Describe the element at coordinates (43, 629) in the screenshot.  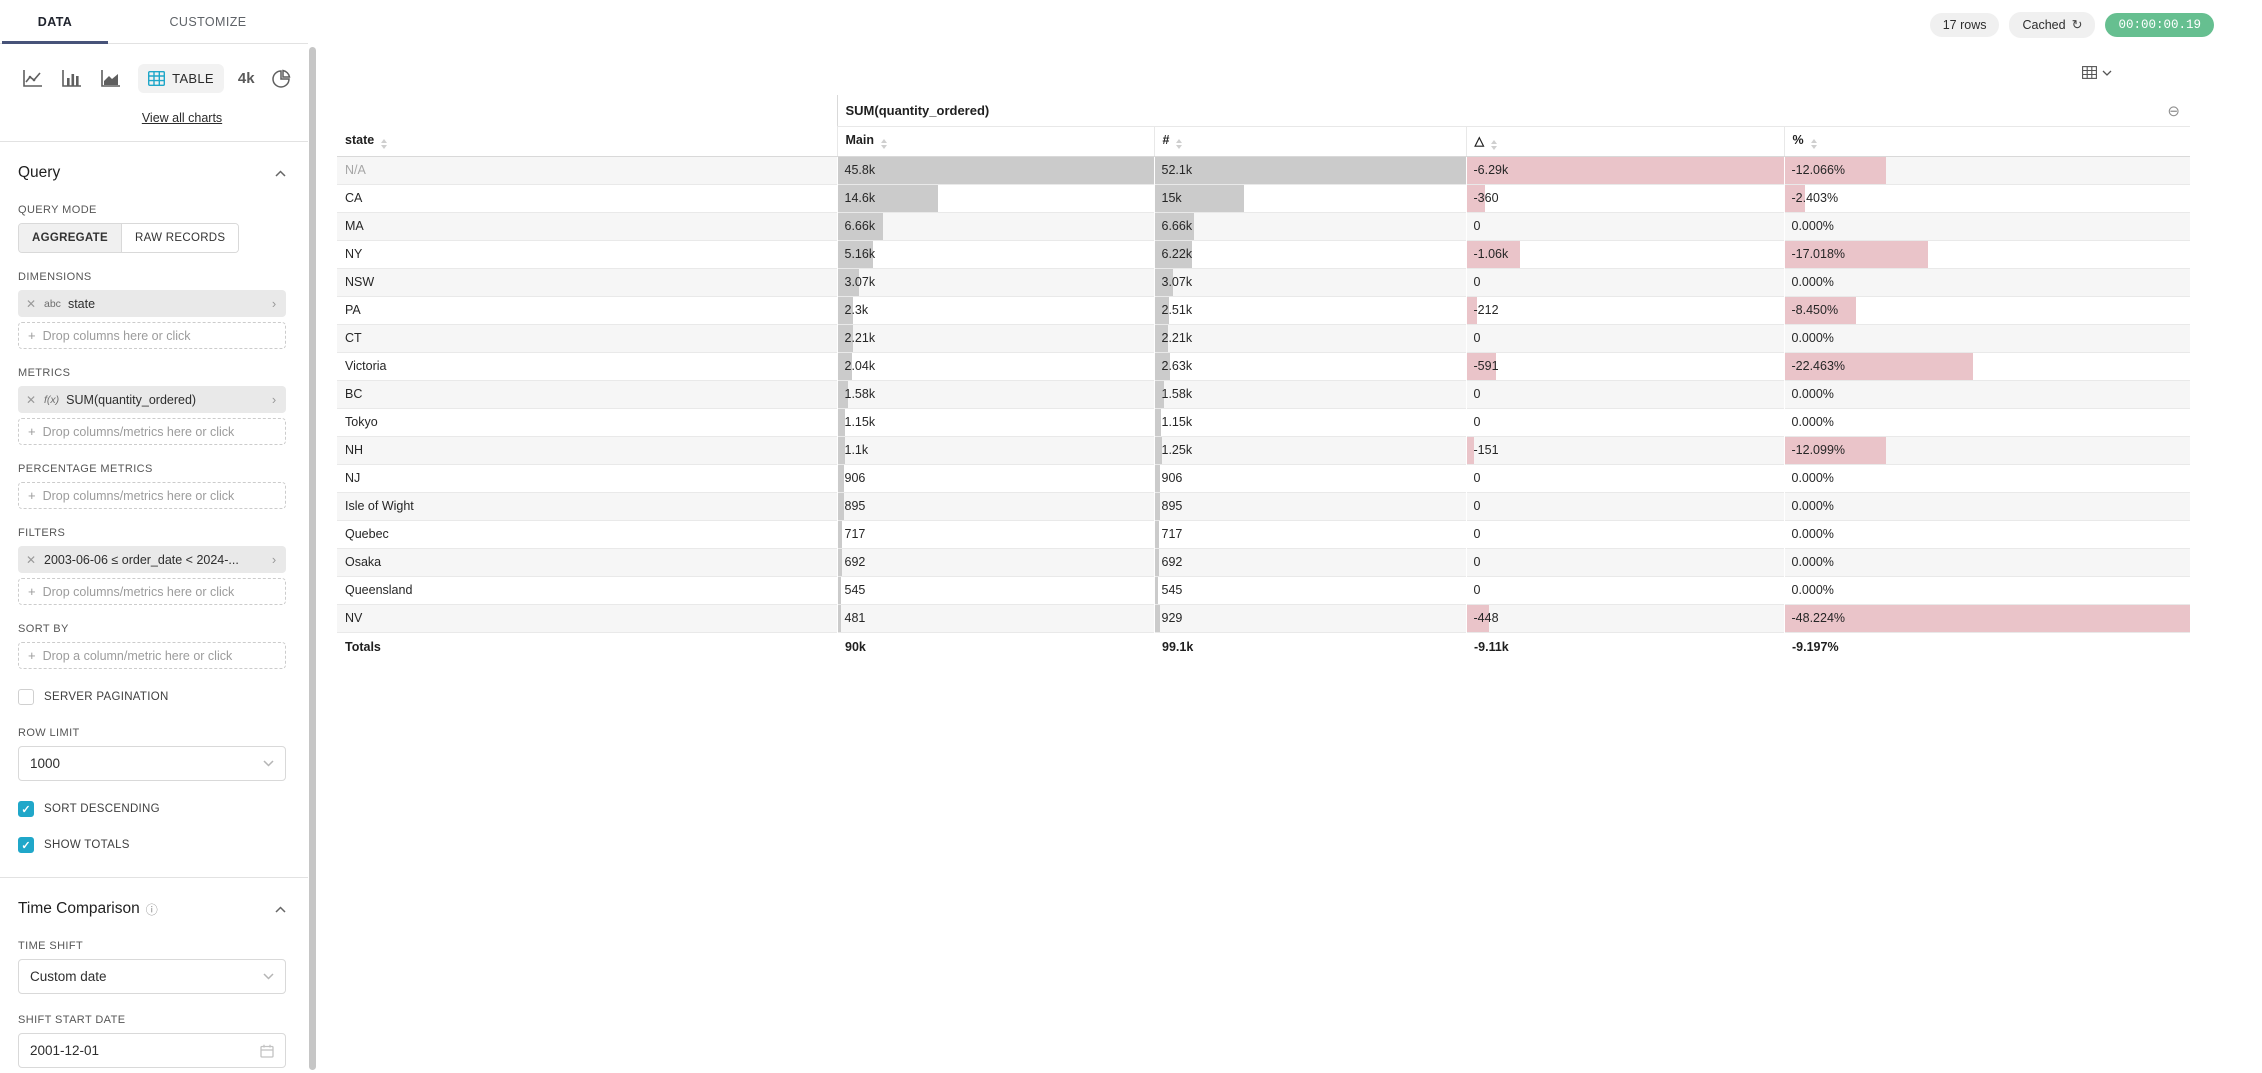
I see `sort-by-label: SORT BY` at that location.